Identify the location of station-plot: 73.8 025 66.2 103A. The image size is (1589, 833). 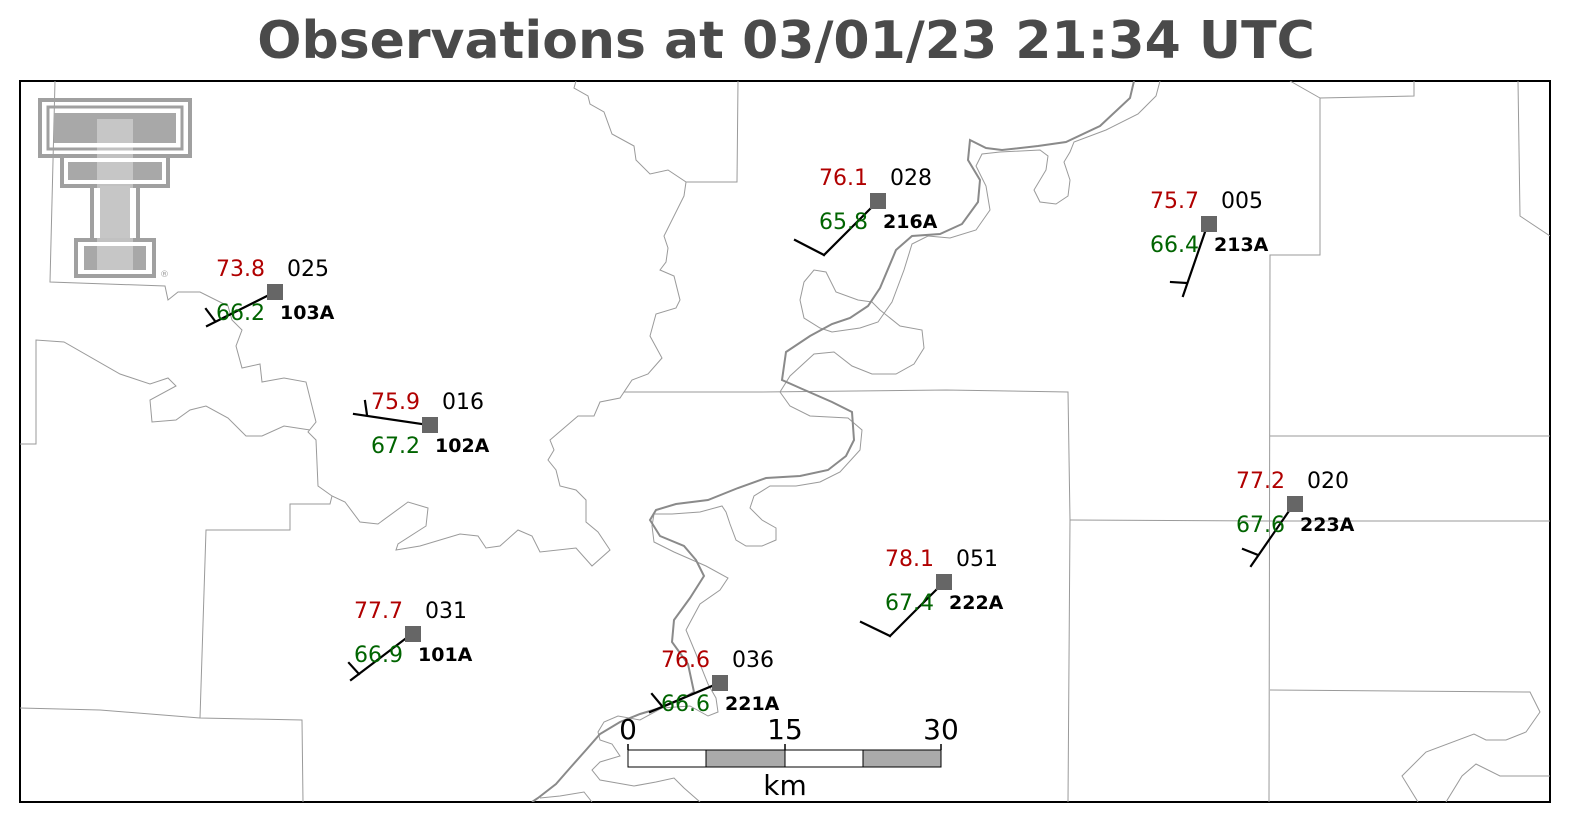
(269, 292).